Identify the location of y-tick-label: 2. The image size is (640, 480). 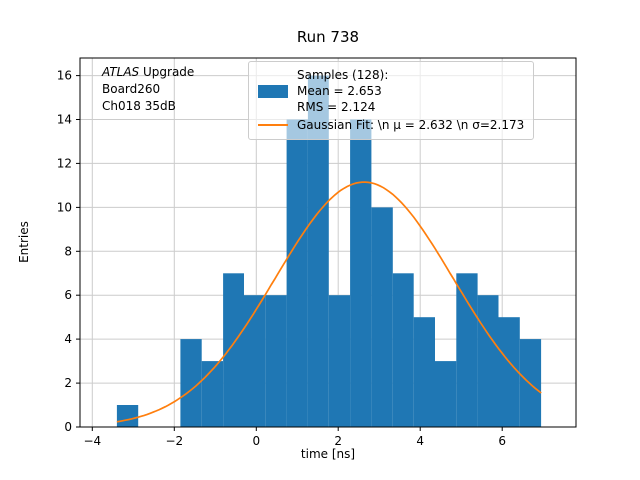
(68, 383).